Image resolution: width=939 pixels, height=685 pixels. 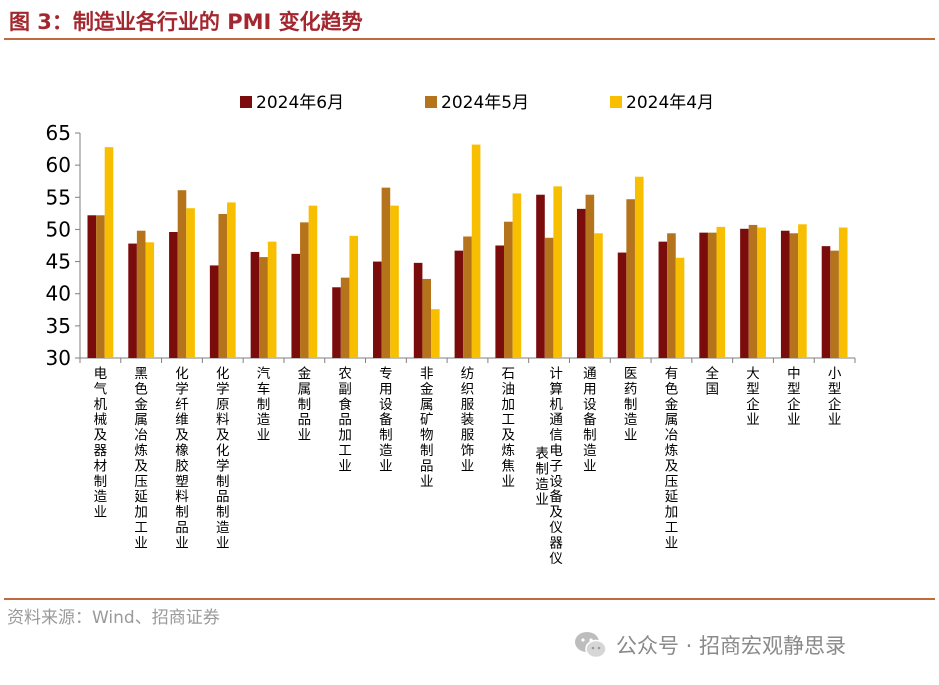 What do you see at coordinates (58, 229) in the screenshot?
I see `y-tick-label: 50` at bounding box center [58, 229].